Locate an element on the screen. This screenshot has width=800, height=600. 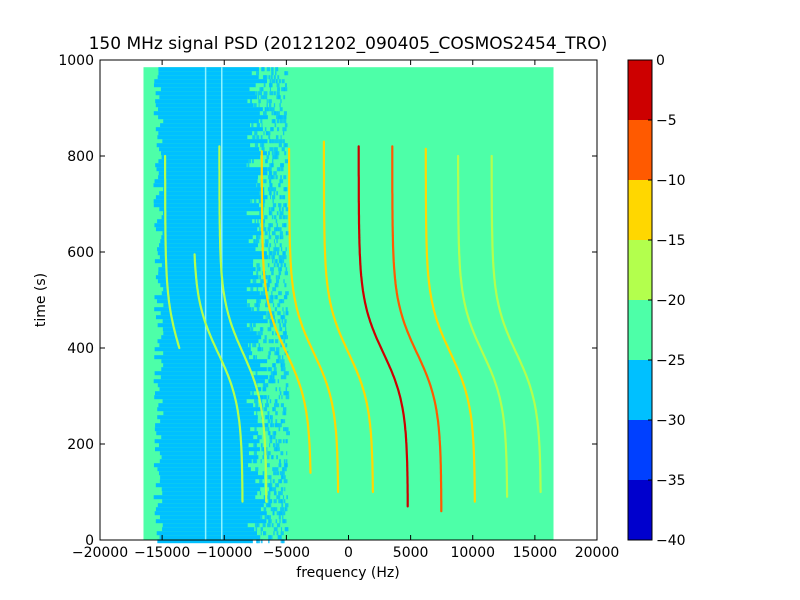
y-tick-label: 200 is located at coordinates (80, 445).